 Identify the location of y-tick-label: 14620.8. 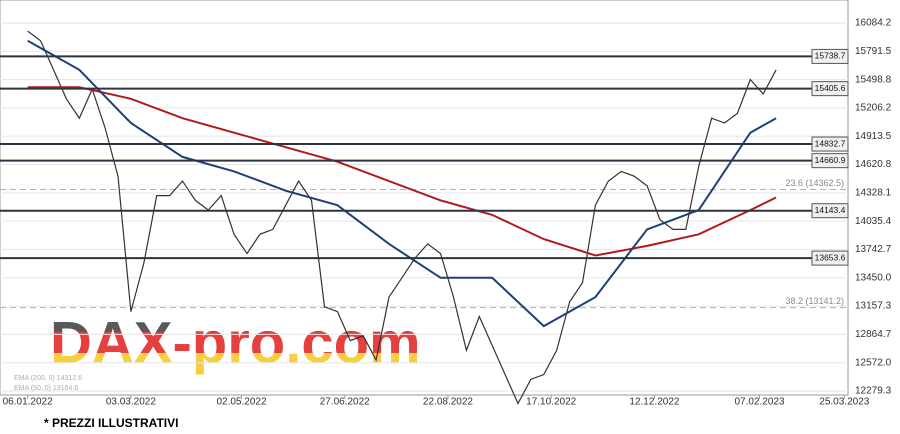
(873, 164).